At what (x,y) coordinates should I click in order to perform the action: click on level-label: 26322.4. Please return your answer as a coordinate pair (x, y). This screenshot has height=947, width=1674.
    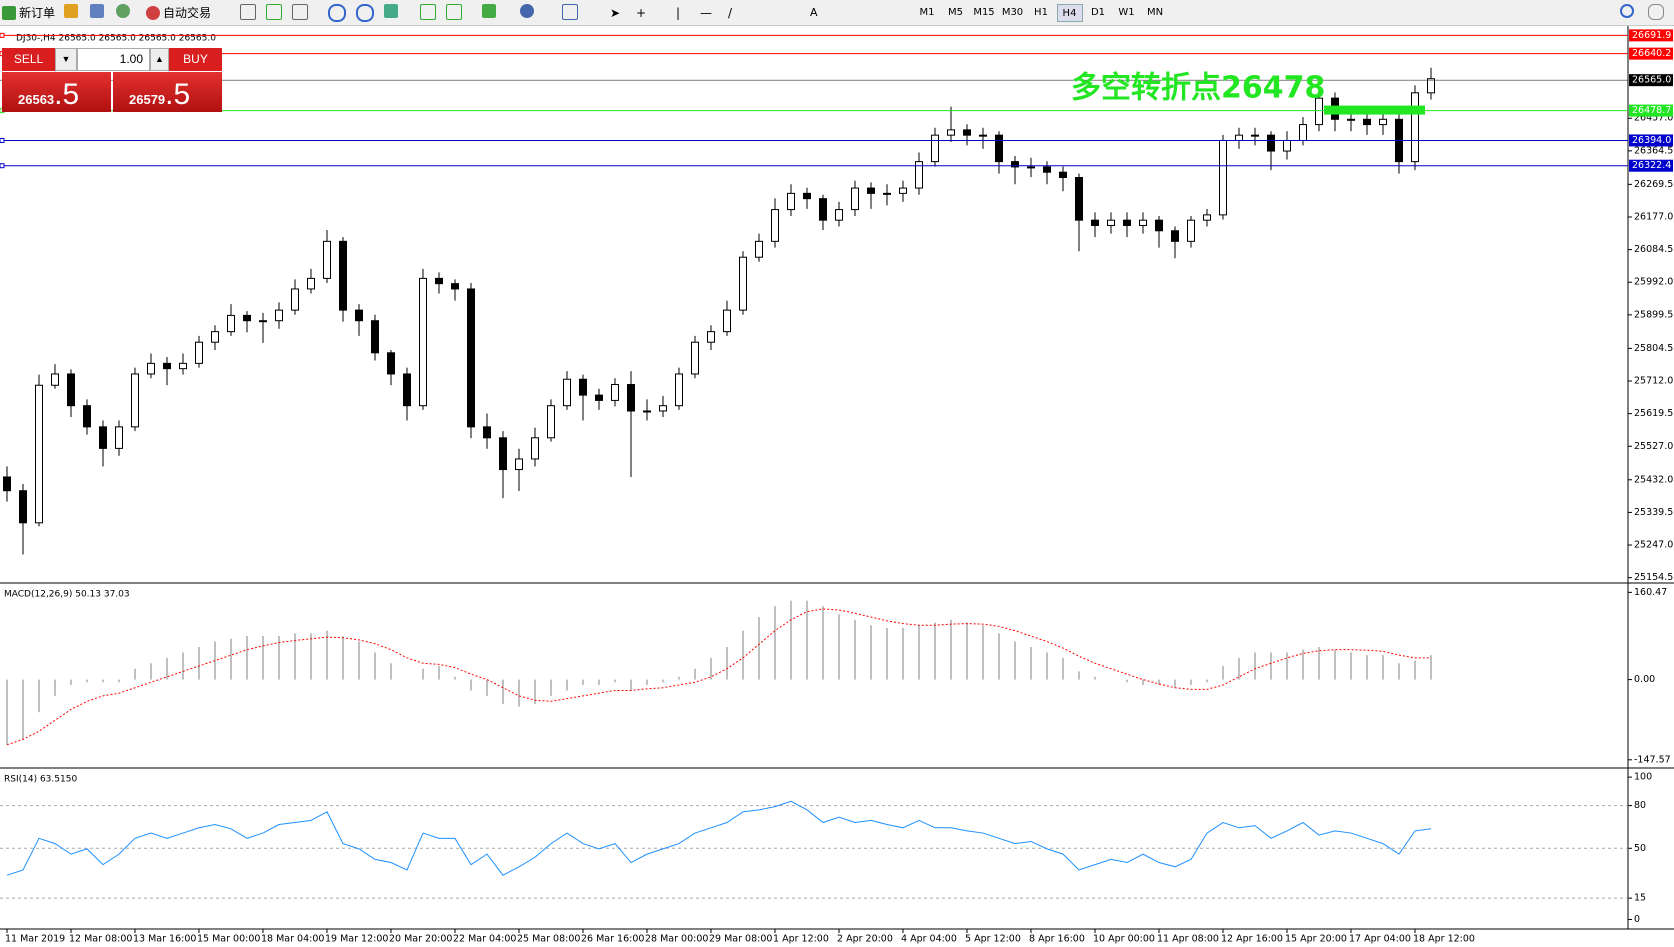
    Looking at the image, I should click on (1651, 165).